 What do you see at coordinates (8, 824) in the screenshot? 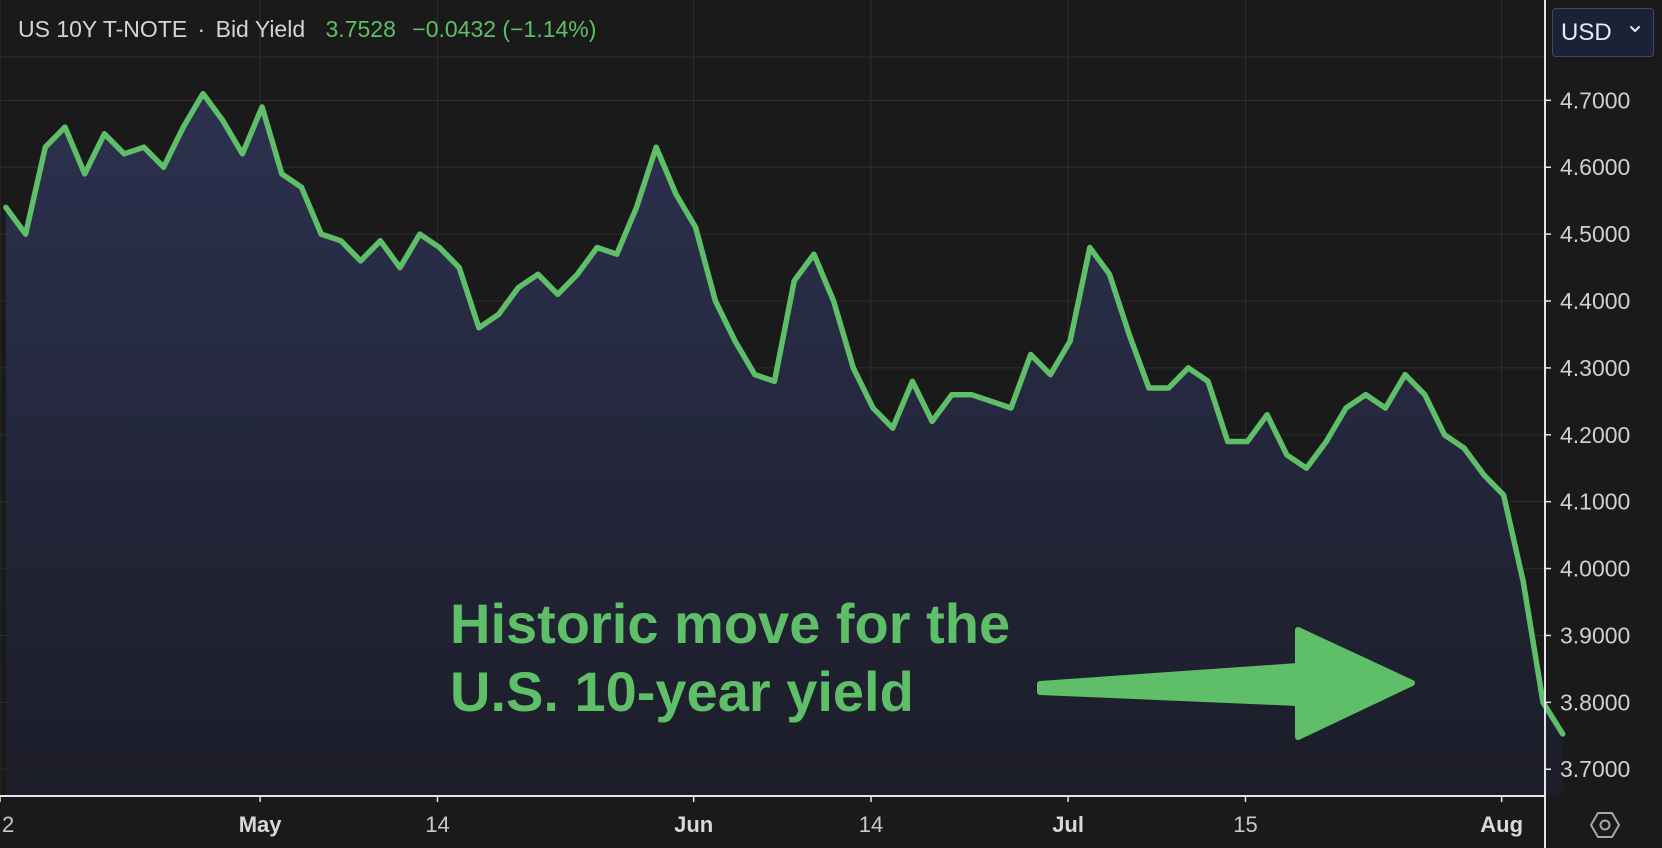
I see `x-tick-label: 2` at bounding box center [8, 824].